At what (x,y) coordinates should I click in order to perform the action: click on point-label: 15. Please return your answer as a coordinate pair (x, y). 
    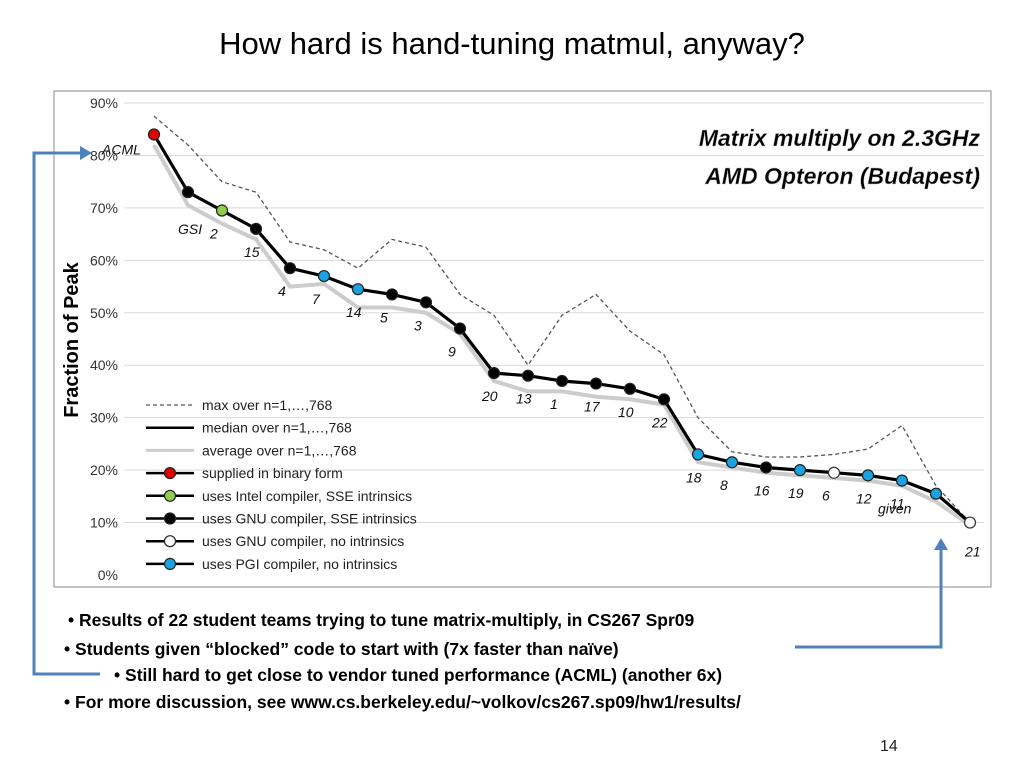
    Looking at the image, I should click on (252, 252).